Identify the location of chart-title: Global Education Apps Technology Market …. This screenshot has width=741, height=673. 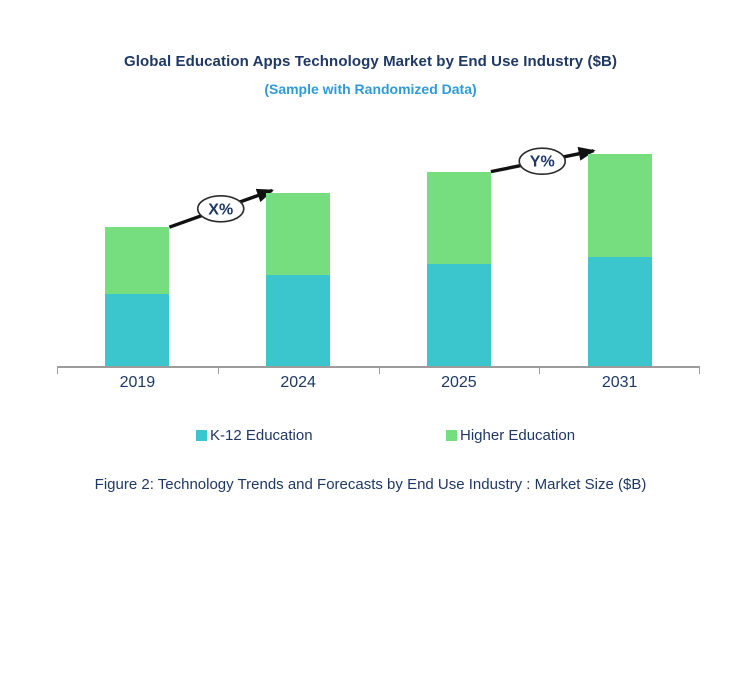
(370, 61).